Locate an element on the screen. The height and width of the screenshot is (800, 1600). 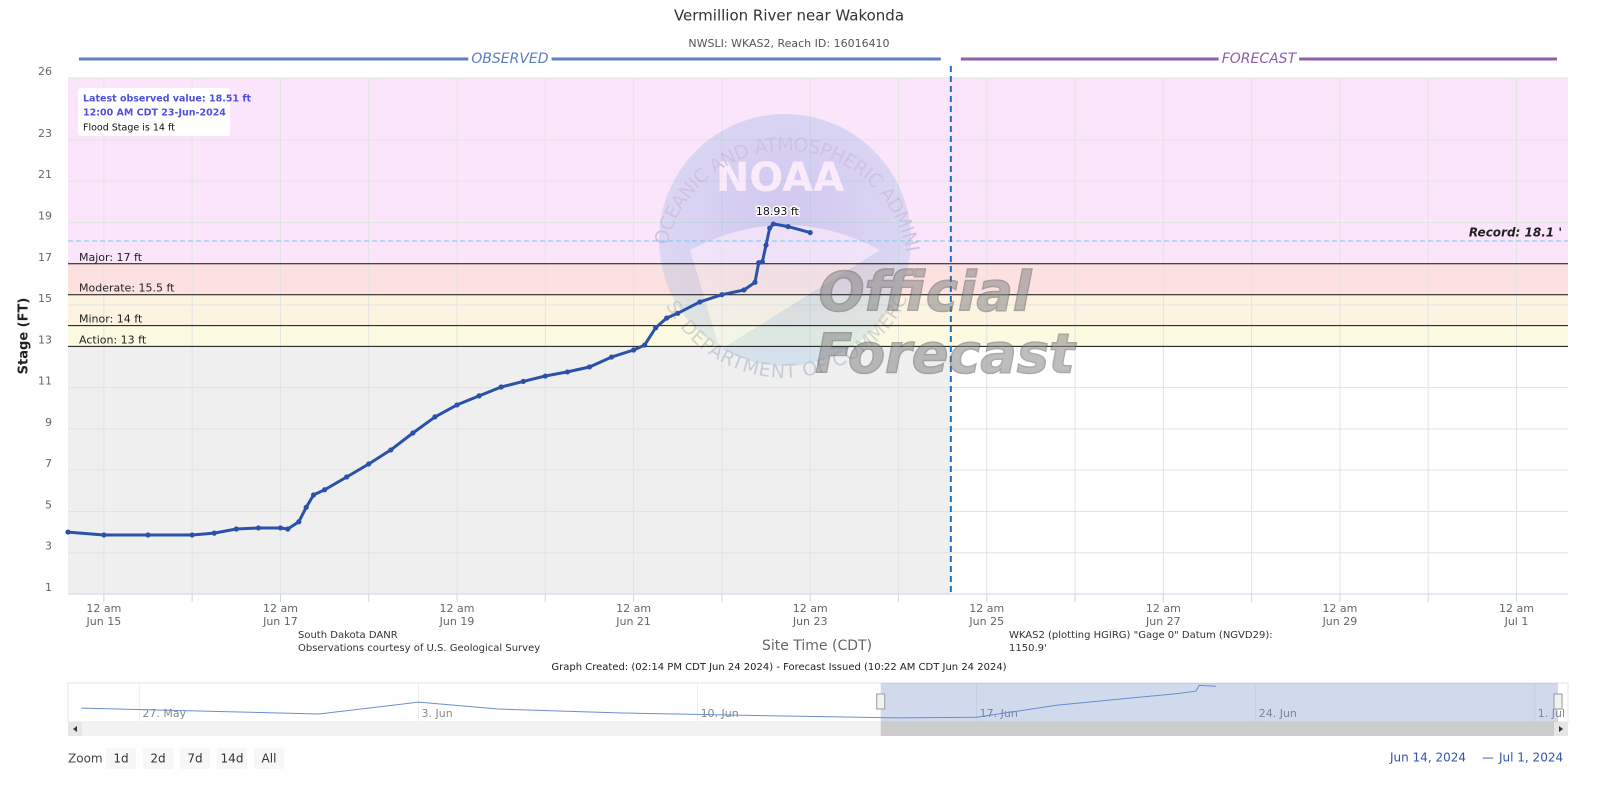
zoom-button: 2d is located at coordinates (158, 758).